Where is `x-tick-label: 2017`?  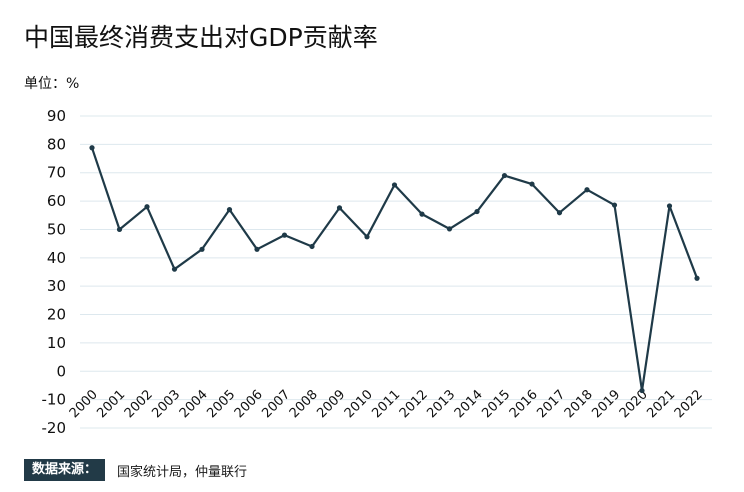
x-tick-label: 2017 is located at coordinates (551, 404).